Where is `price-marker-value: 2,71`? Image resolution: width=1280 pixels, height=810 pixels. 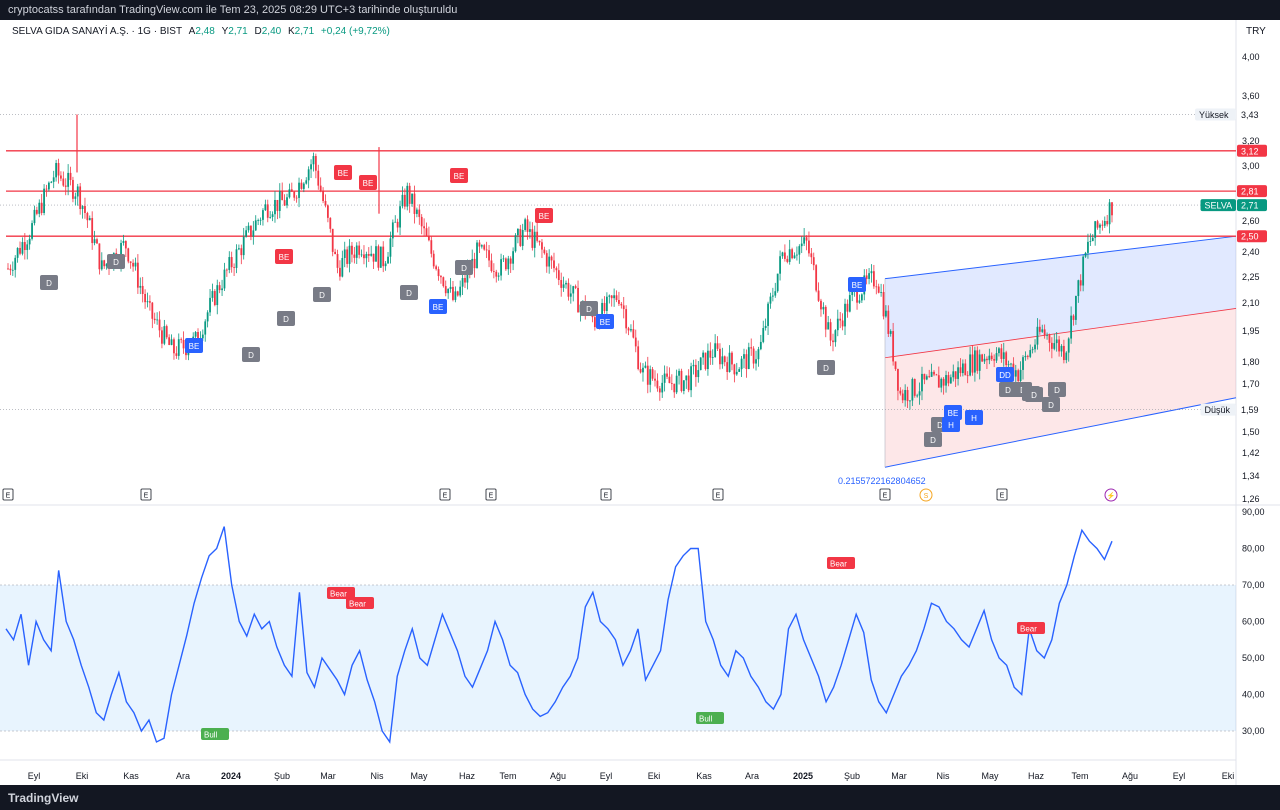 price-marker-value: 2,71 is located at coordinates (1250, 206).